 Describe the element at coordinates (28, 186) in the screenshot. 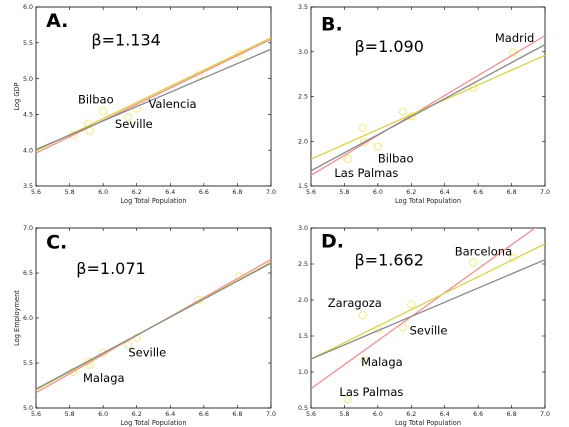

I see `y-tick-label: 3.5` at that location.